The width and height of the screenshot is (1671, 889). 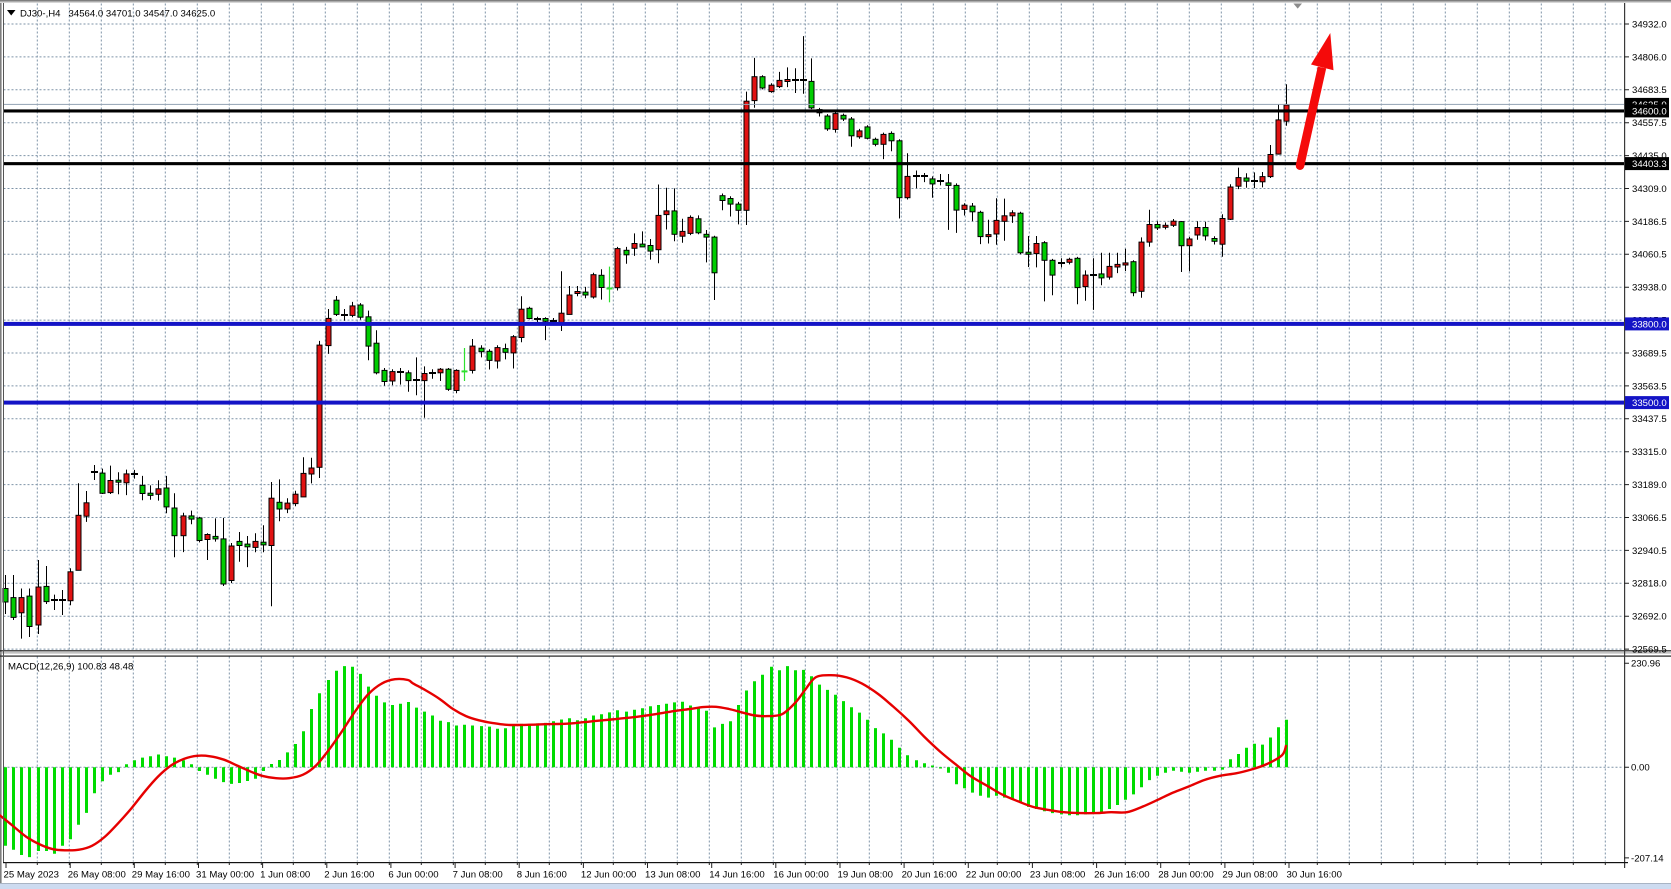 What do you see at coordinates (117, 14) in the screenshot?
I see `svg-text:DJ30-,H4 34564.0 34701.0 345: DJ30-,H4 34564.0 34701.0 34547.0 34625.0` at bounding box center [117, 14].